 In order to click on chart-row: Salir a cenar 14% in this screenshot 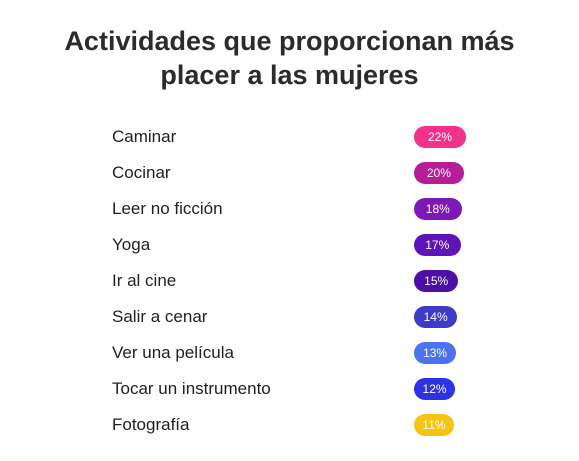, I will do `click(289, 317)`.